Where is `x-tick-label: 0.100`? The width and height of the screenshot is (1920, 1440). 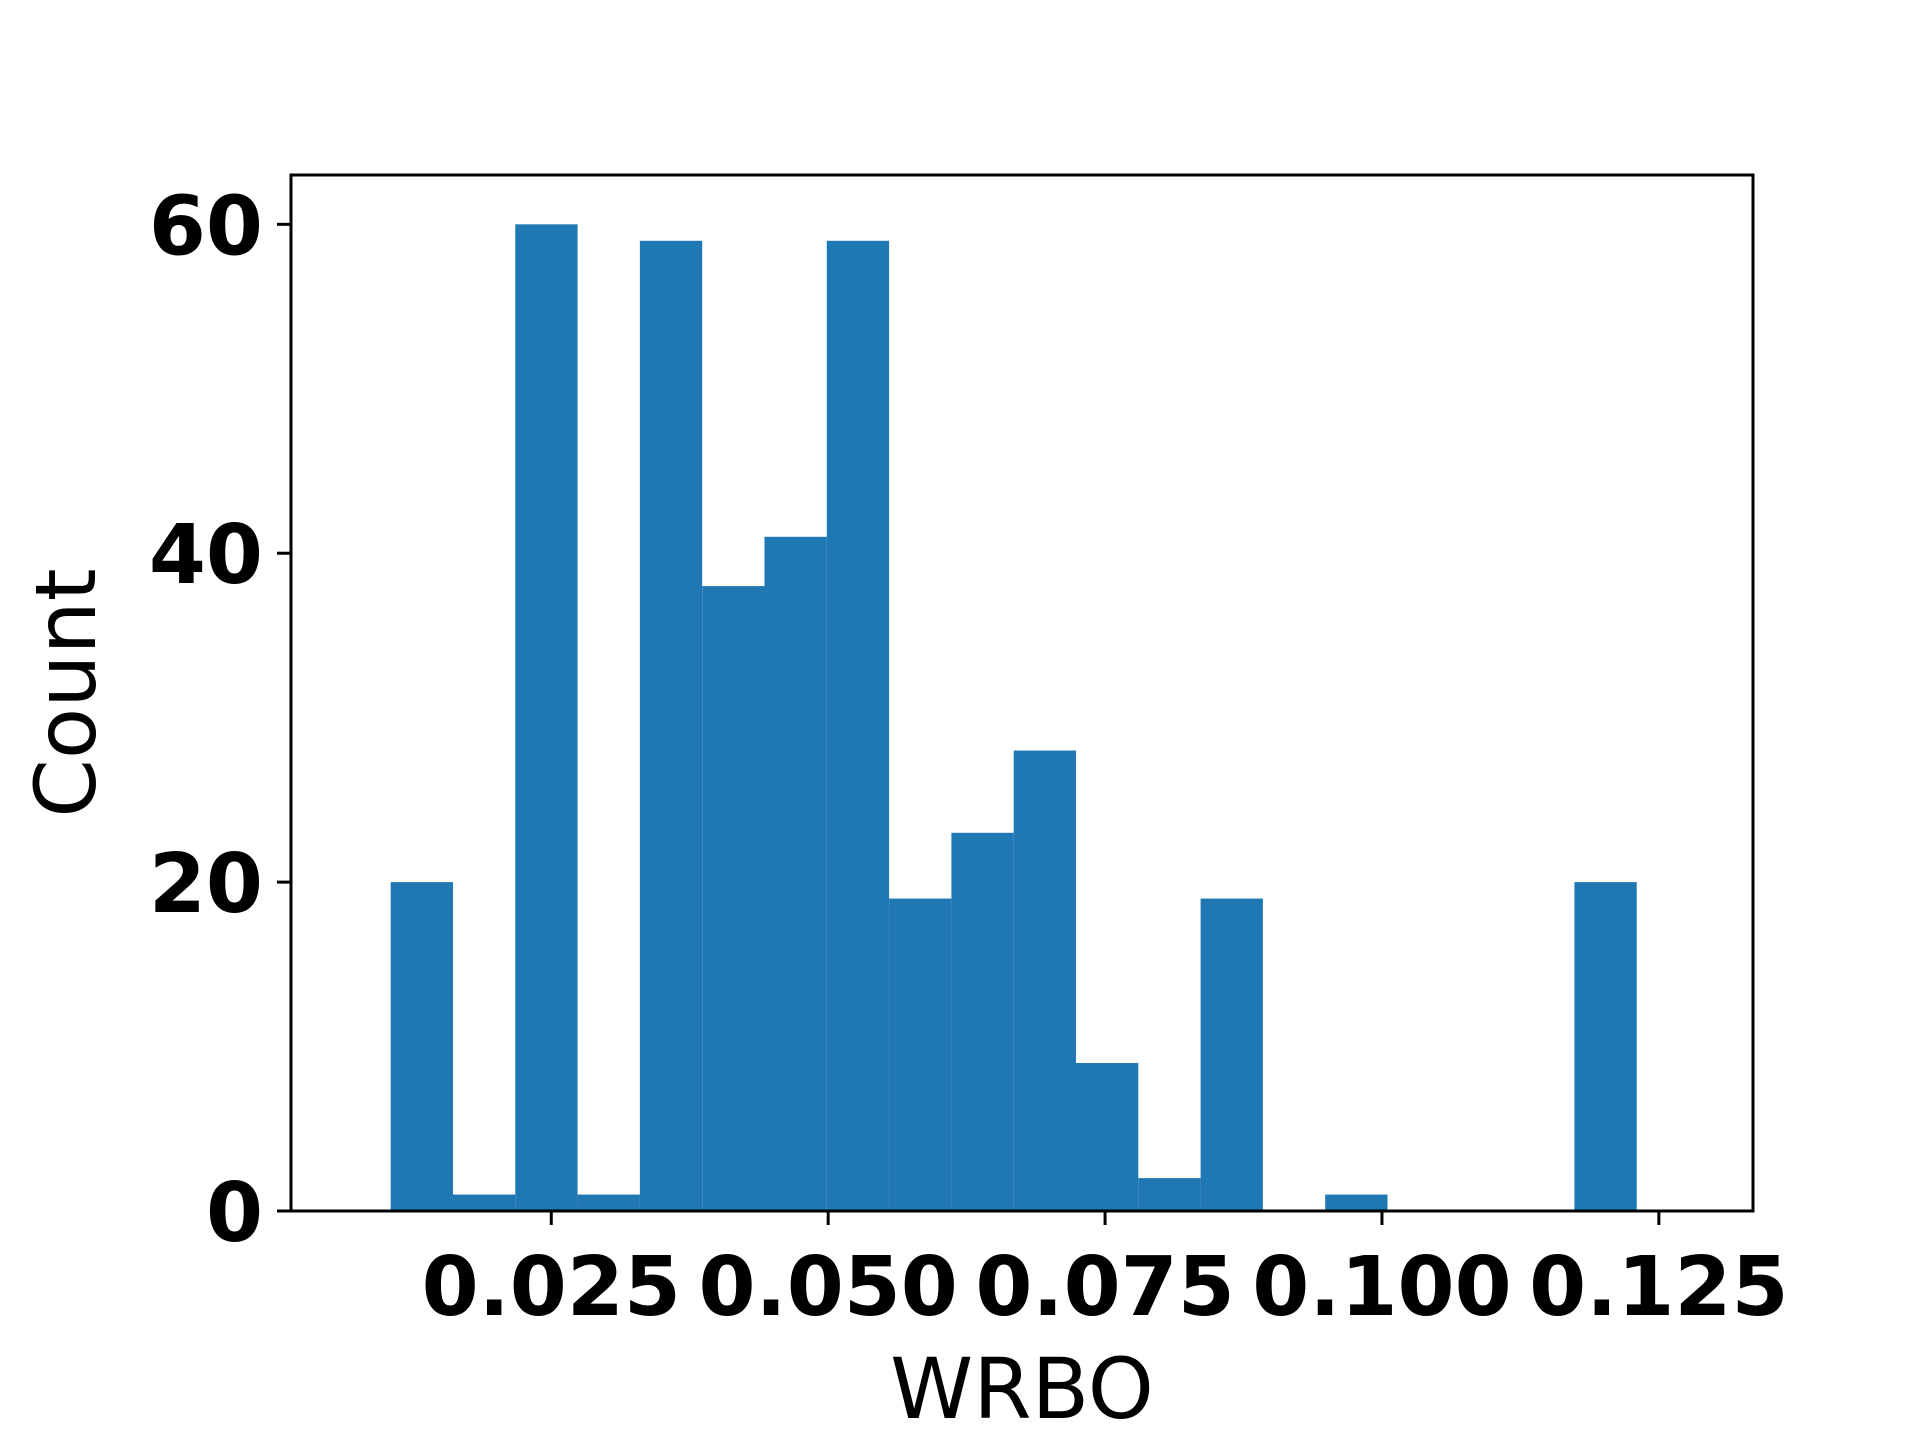 x-tick-label: 0.100 is located at coordinates (1381, 1287).